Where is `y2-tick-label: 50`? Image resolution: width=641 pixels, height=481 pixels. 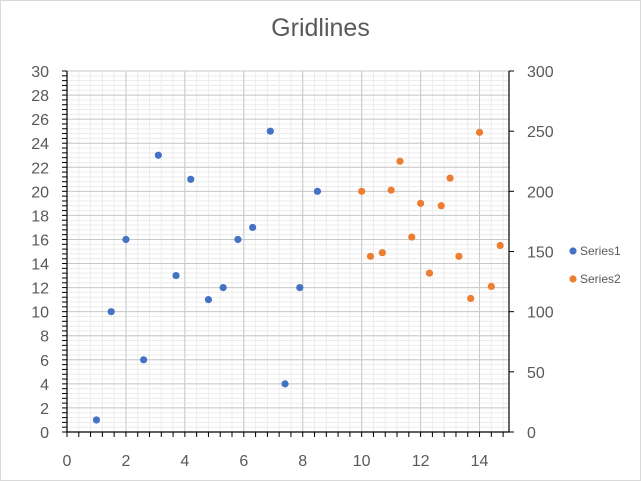
y2-tick-label: 50 is located at coordinates (536, 373).